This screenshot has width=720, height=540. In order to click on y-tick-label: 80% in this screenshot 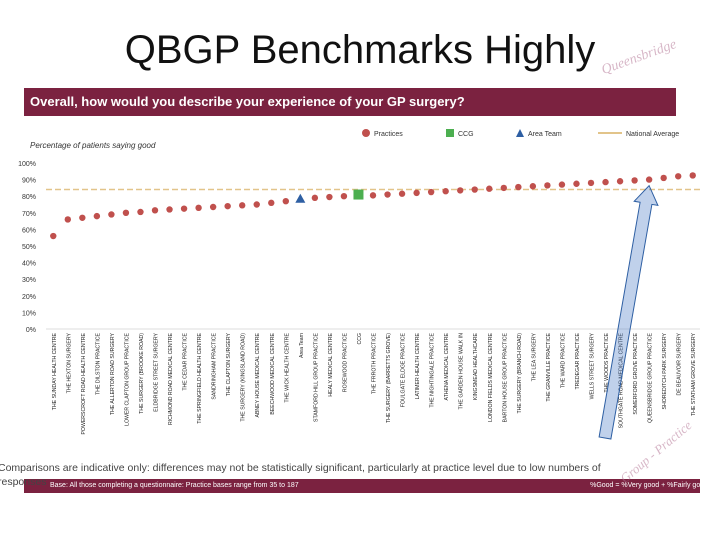, I will do `click(29, 197)`.